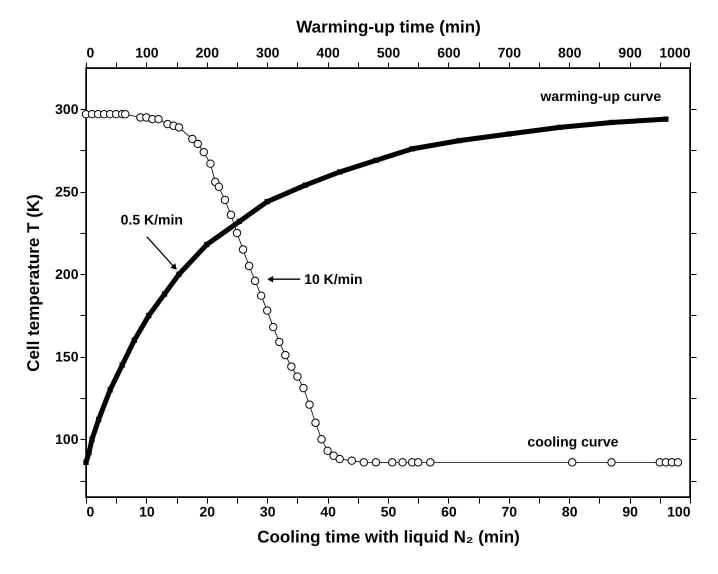 The height and width of the screenshot is (574, 718). What do you see at coordinates (67, 108) in the screenshot?
I see `y-tick-label: 300` at bounding box center [67, 108].